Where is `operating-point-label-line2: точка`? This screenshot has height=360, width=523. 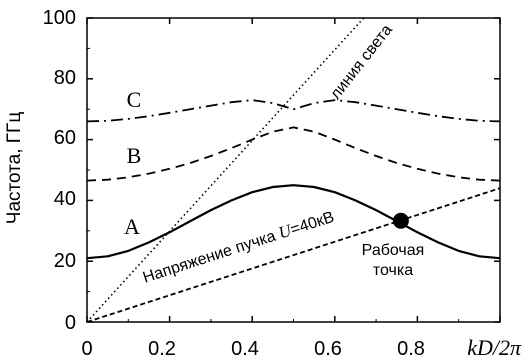
operating-point-label-line2: точка is located at coordinates (393, 270).